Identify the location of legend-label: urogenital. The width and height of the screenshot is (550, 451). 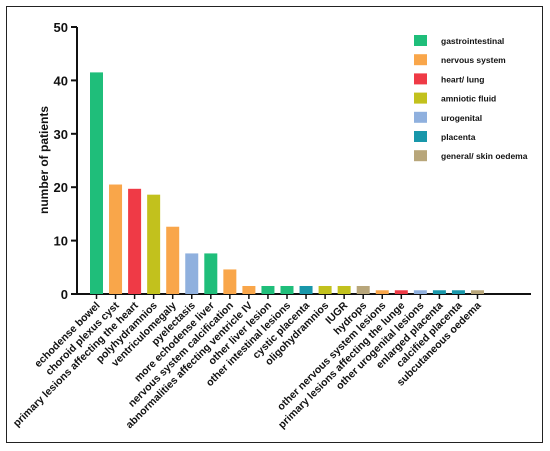
(461, 118).